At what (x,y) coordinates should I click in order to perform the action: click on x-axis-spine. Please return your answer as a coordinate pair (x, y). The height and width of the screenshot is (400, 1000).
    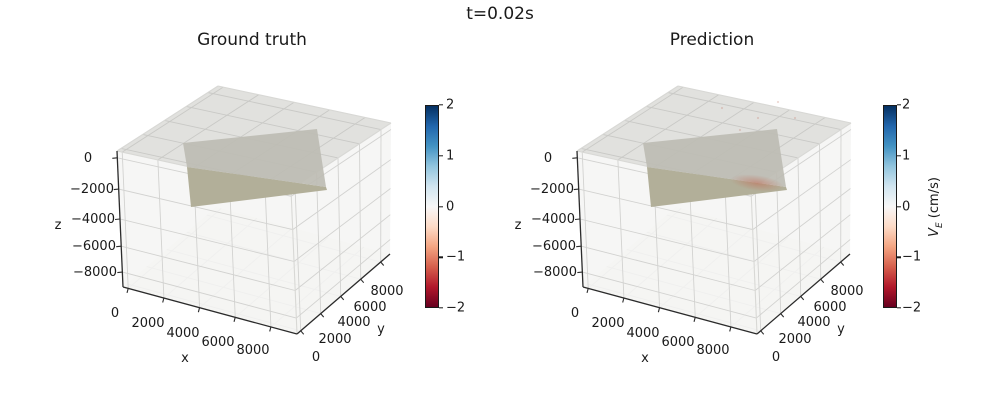
    Looking at the image, I should click on (670, 310).